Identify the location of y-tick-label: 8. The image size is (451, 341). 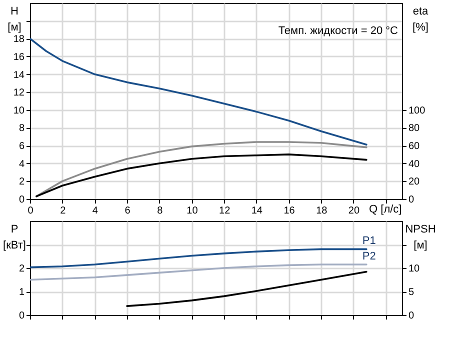
(21, 128).